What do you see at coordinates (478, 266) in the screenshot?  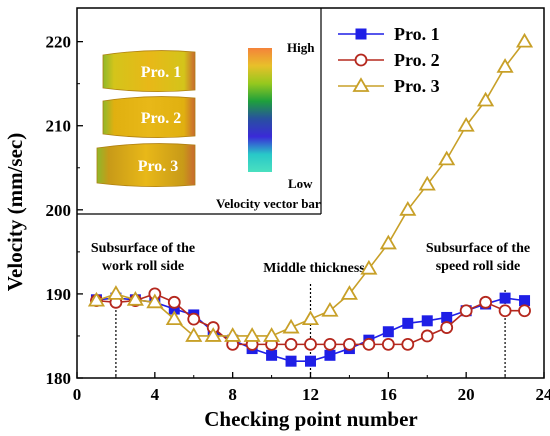 I see `reference-label: speed roll side` at bounding box center [478, 266].